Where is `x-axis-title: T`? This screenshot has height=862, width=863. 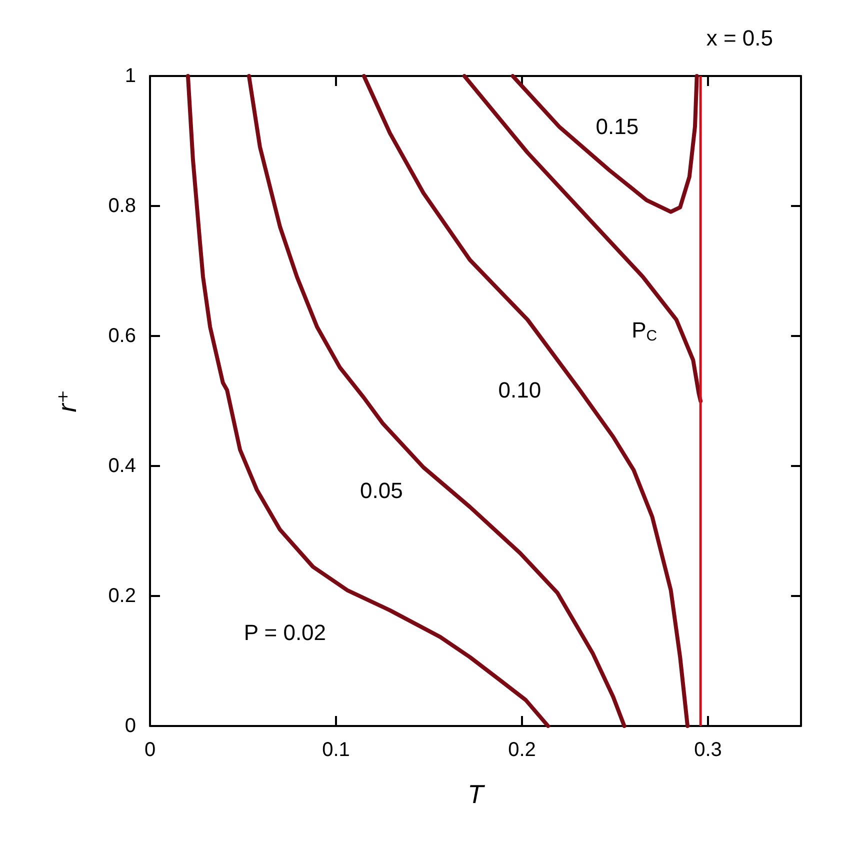
x-axis-title: T is located at coordinates (477, 794).